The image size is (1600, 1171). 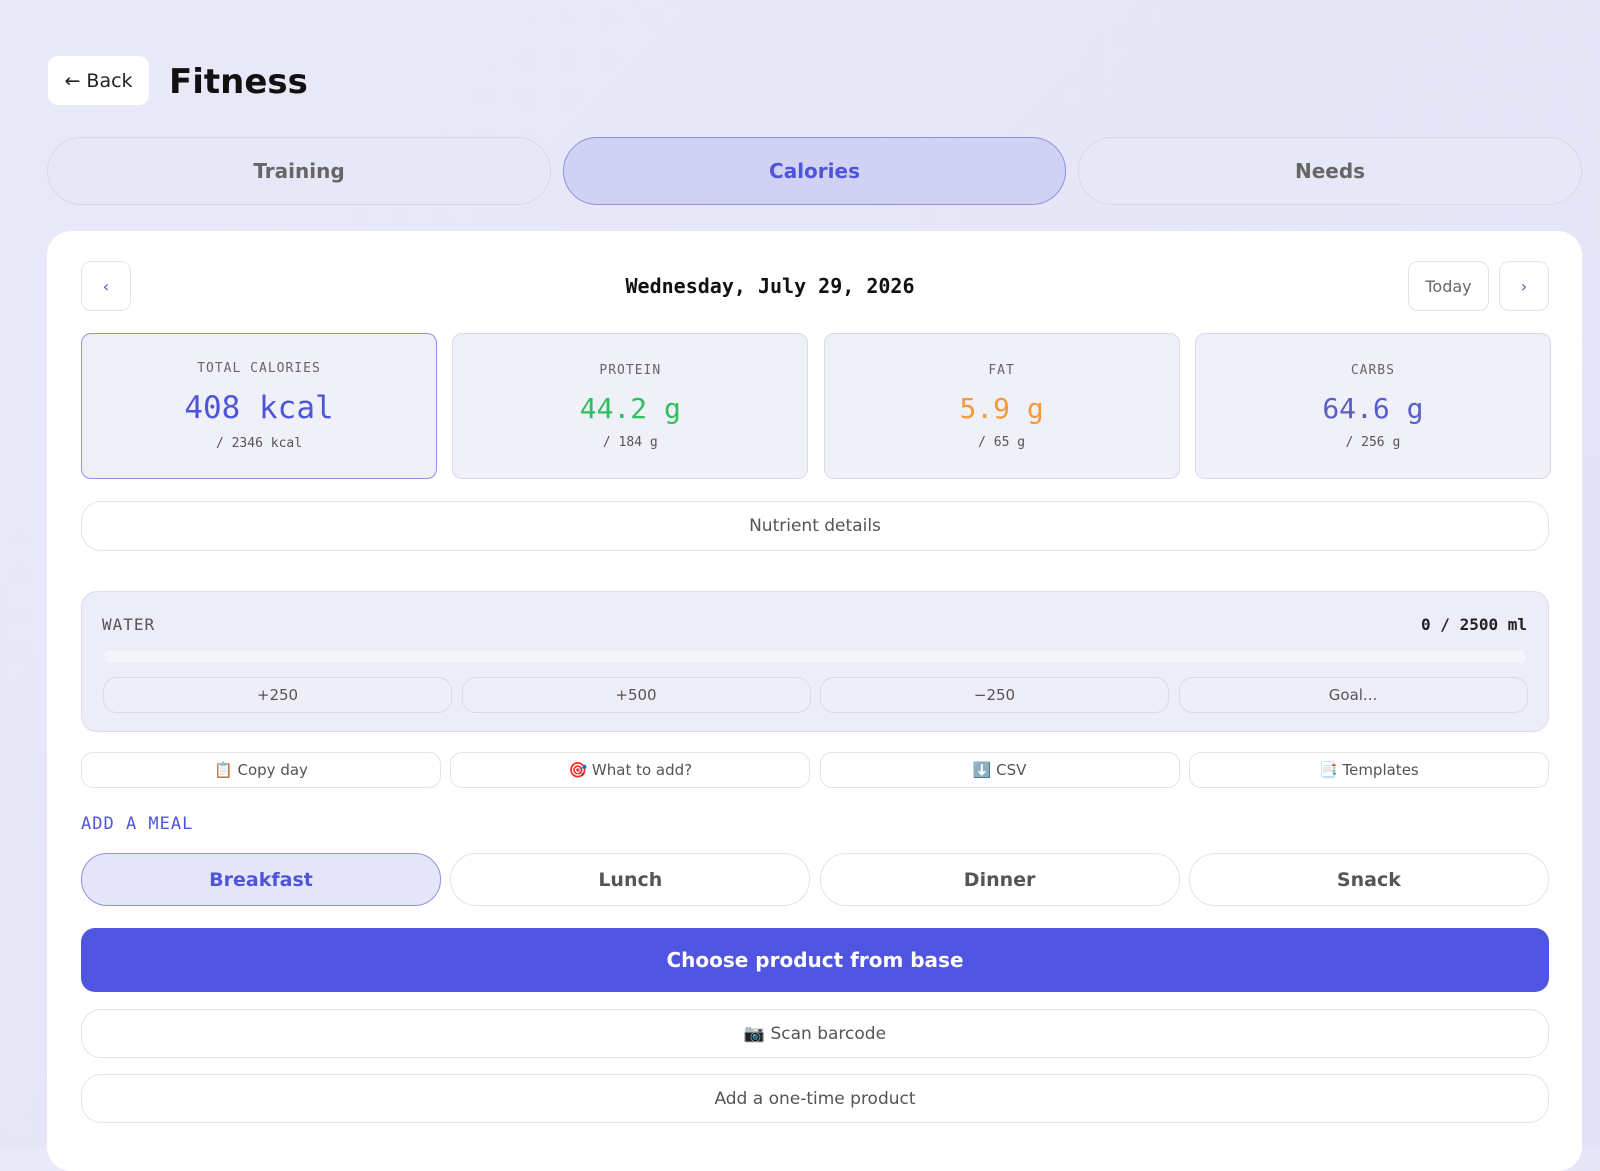 I want to click on meal-button: Dinner, so click(x=999, y=879).